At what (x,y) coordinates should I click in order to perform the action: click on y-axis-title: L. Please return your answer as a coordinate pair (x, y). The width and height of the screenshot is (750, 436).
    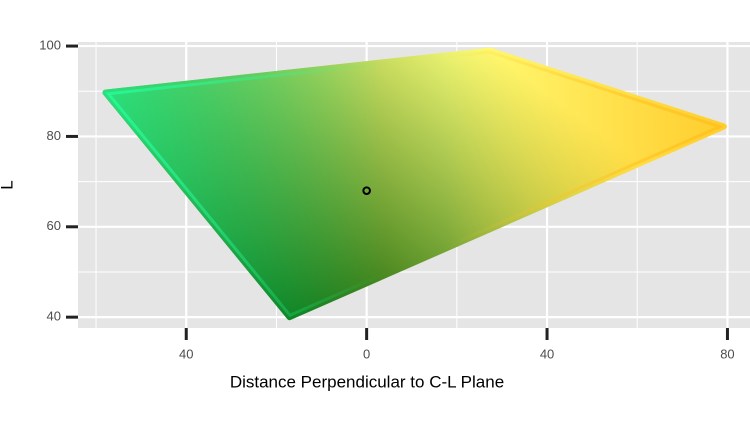
    Looking at the image, I should click on (8, 184).